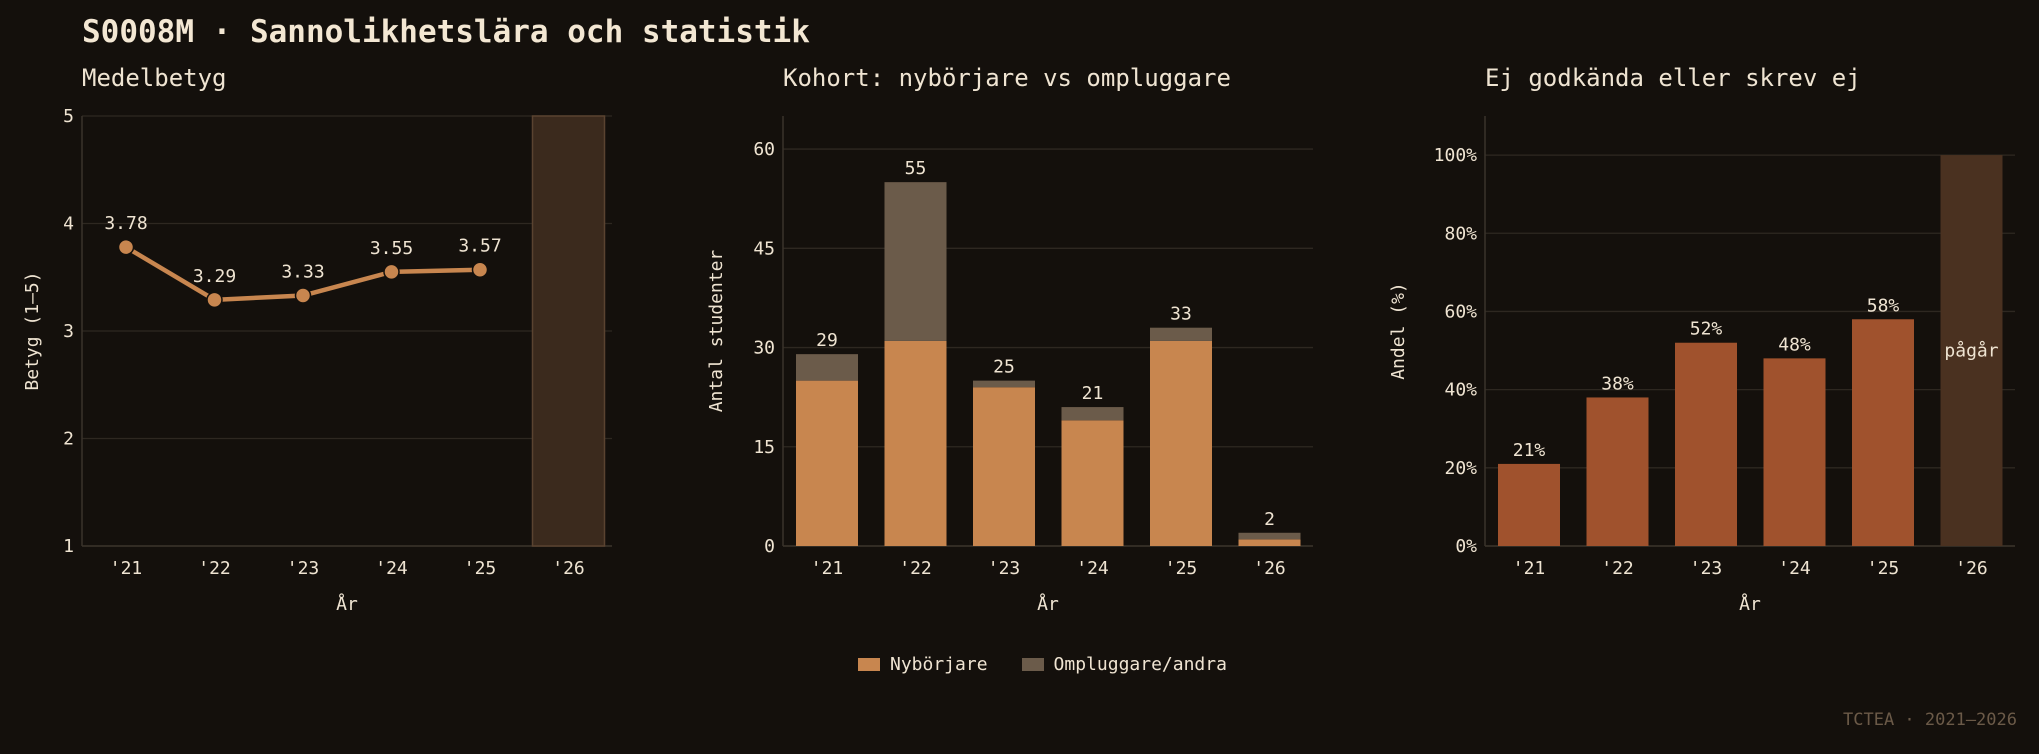  What do you see at coordinates (68, 116) in the screenshot?
I see `chart1-ytick-label: 5` at bounding box center [68, 116].